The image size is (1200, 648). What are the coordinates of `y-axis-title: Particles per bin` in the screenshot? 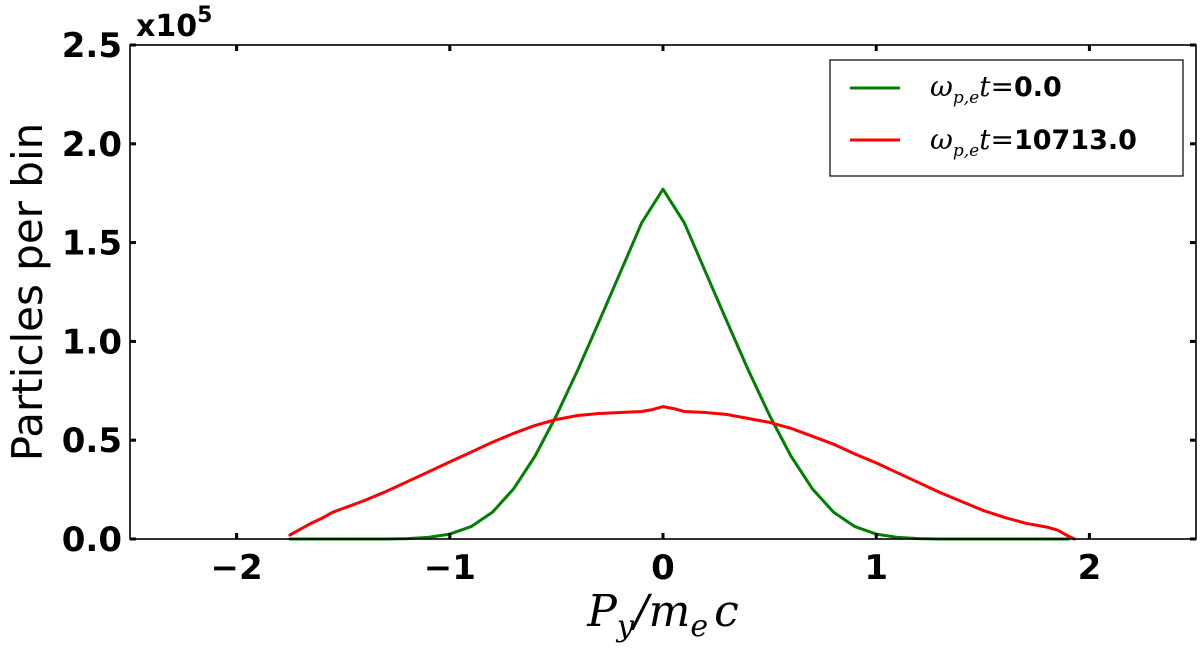 It's located at (27, 292).